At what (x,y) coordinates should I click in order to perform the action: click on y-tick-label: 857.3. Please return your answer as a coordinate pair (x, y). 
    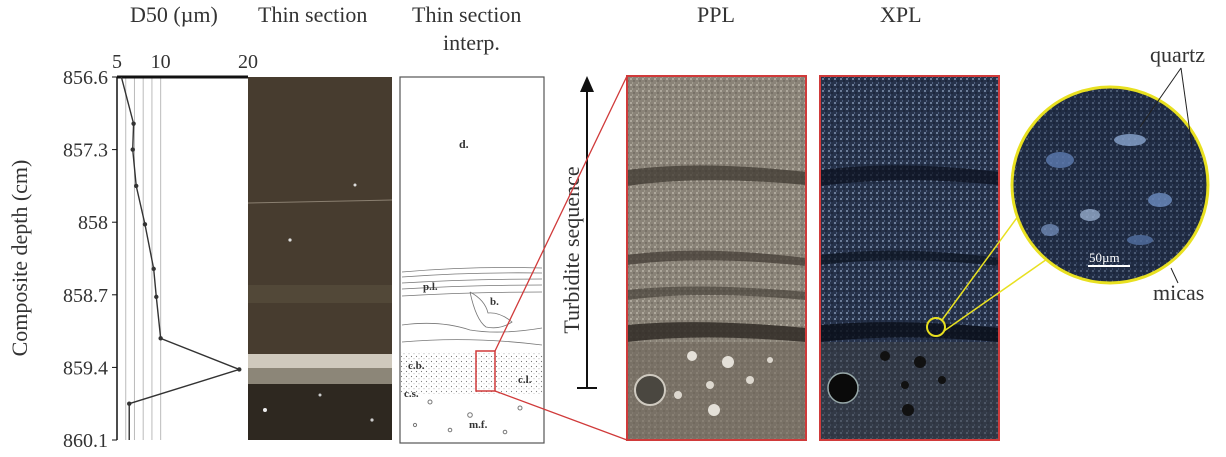
    Looking at the image, I should click on (85, 151).